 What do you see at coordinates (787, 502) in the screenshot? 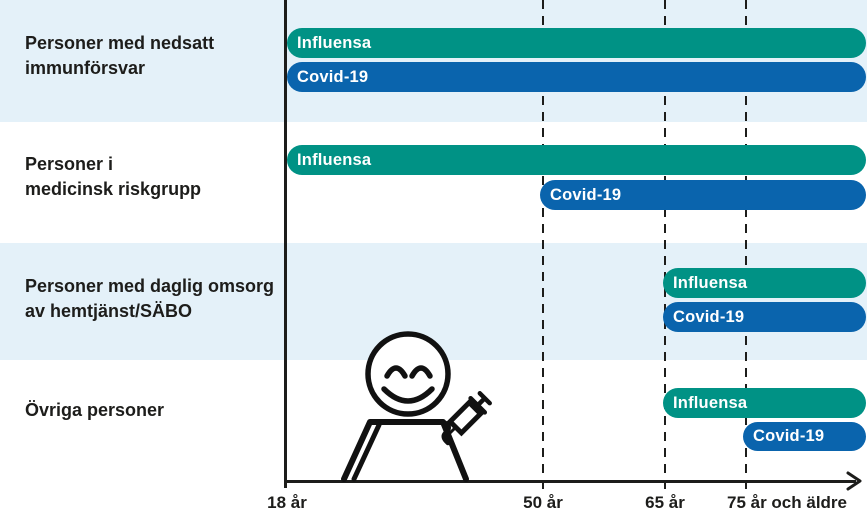
I see `tick-label-75-ar-och-aldre: 75 år och äldre` at bounding box center [787, 502].